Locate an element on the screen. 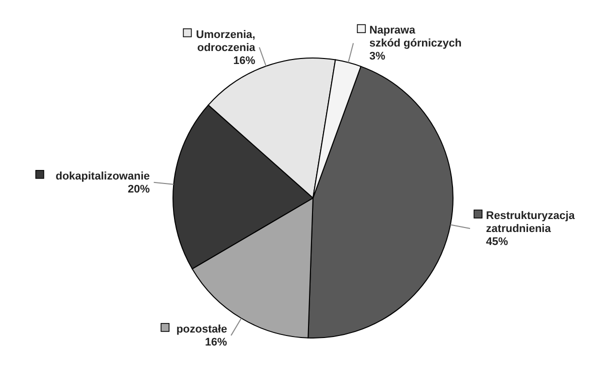 The image size is (596, 370). data-label: 20% is located at coordinates (139, 189).